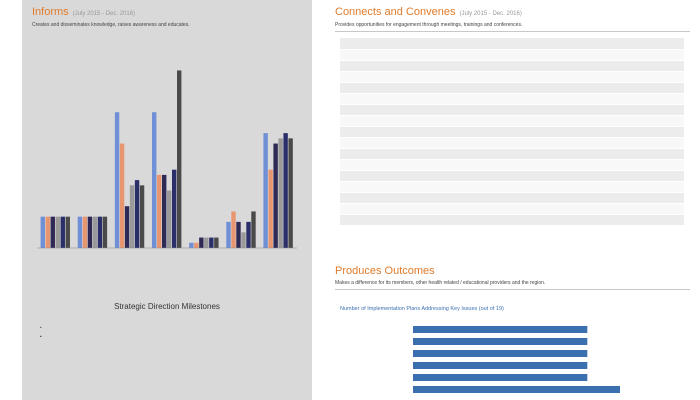 This screenshot has width=700, height=400. Describe the element at coordinates (104, 14) in the screenshot. I see `informs-date-range: (July 2015 - Dec. 2016)` at that location.